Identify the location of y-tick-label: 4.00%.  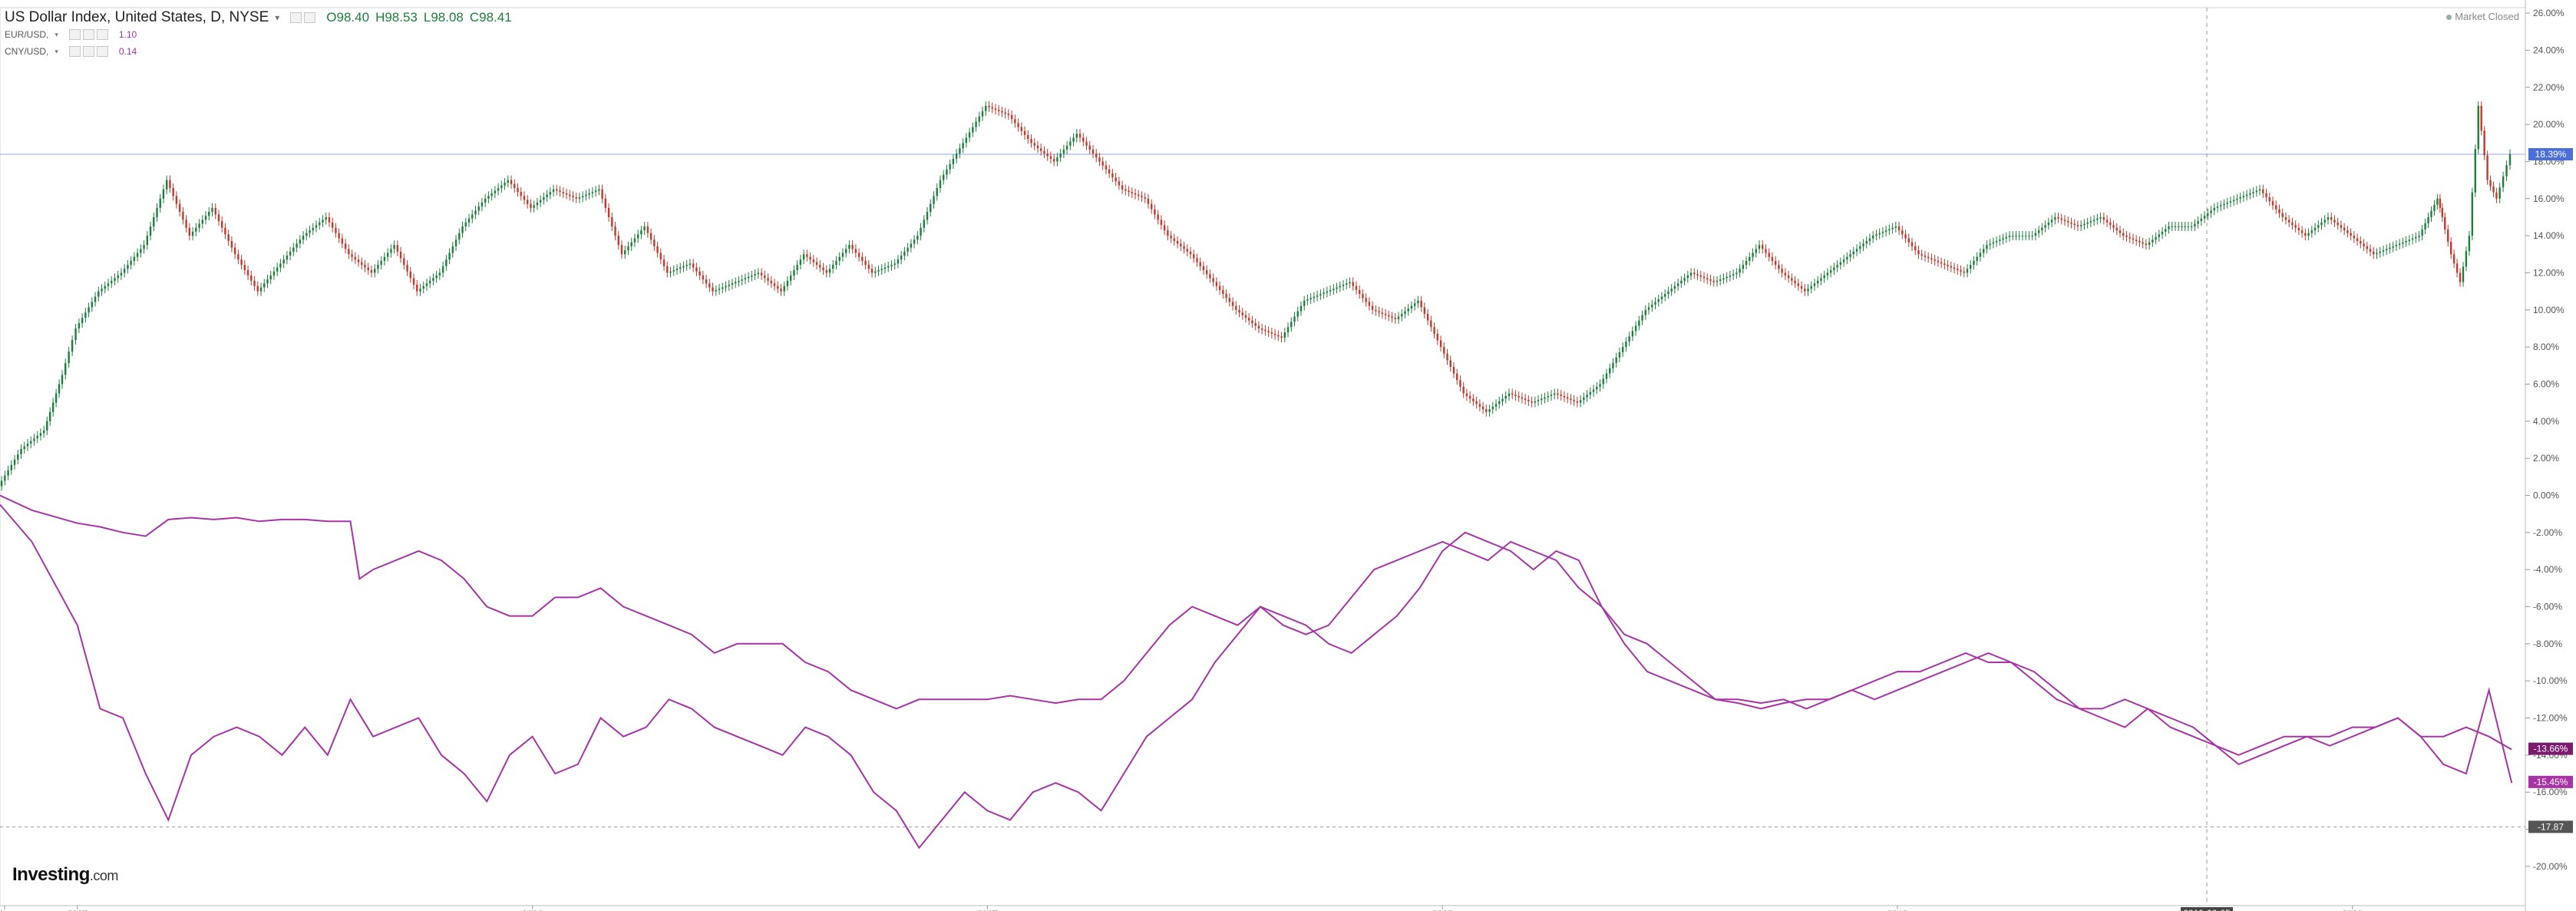
(2546, 421).